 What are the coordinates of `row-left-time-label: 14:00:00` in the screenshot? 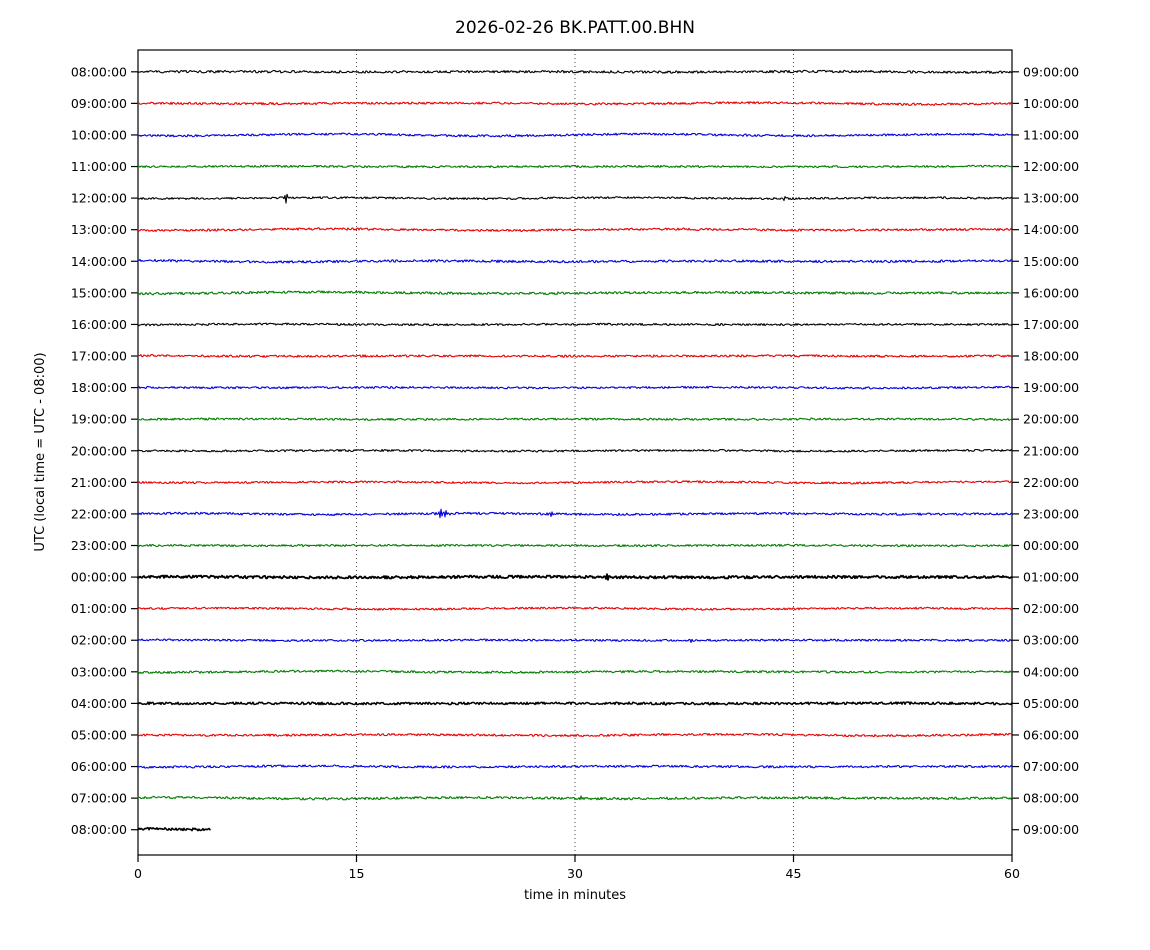 It's located at (99, 261).